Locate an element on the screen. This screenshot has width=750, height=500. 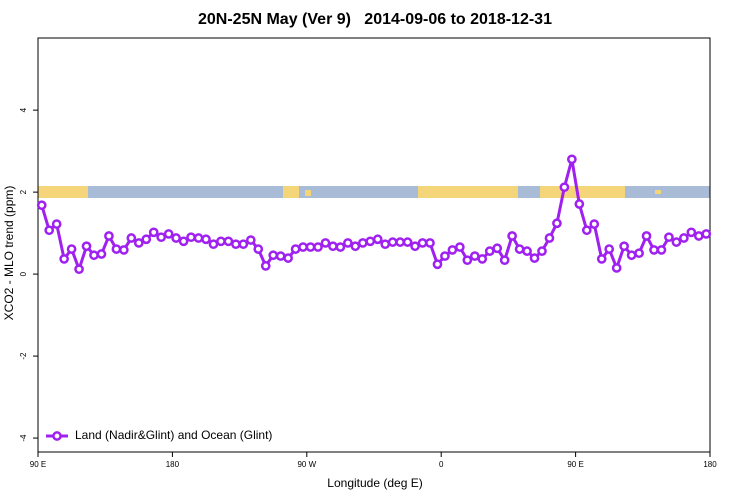
legend-label: Land (Nadir&Glint) and Ocean (Glint) is located at coordinates (173, 435).